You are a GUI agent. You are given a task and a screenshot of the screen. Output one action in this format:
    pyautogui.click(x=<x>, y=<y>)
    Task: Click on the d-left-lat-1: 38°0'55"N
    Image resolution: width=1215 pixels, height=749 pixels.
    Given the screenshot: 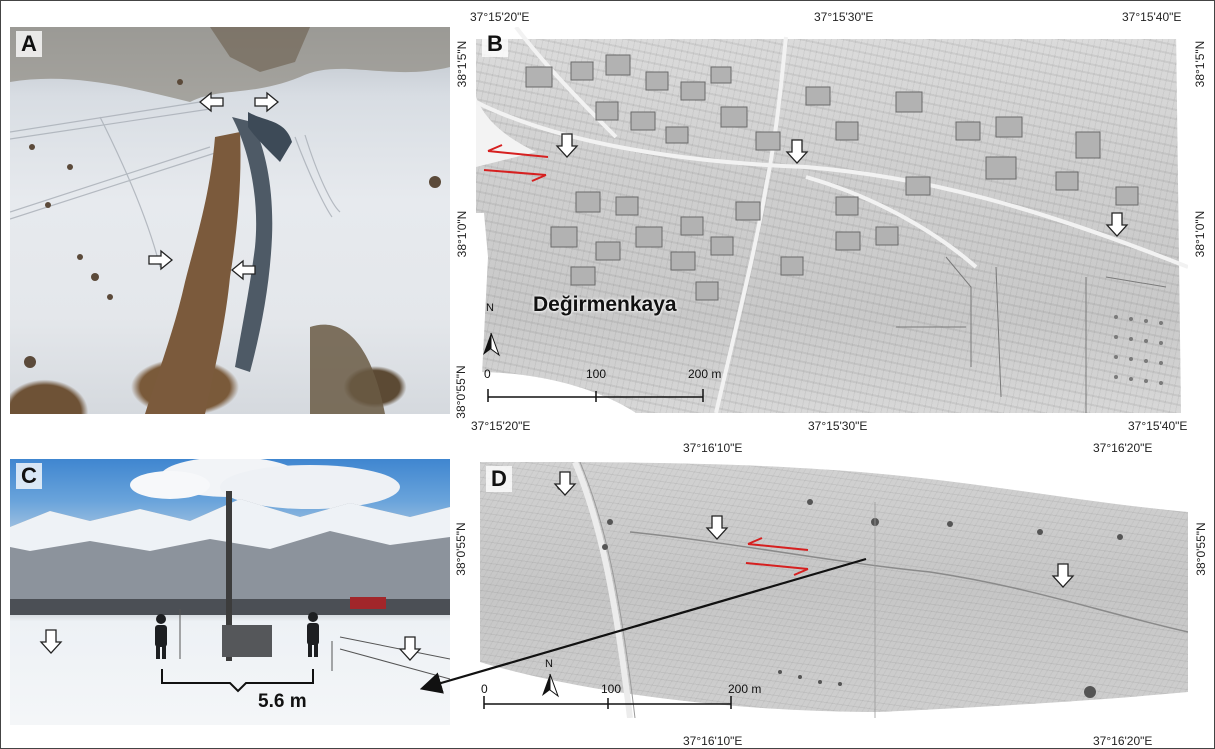 What is the action you would take?
    pyautogui.click(x=461, y=549)
    